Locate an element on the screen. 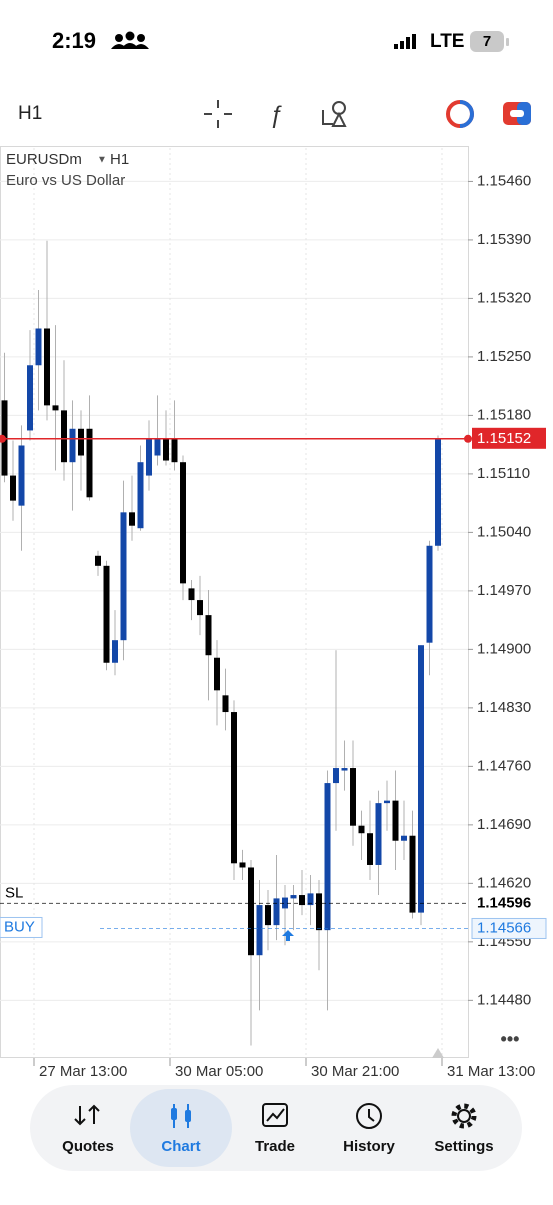 The image size is (553, 1205). y-tick-label: 1.14900 is located at coordinates (504, 648).